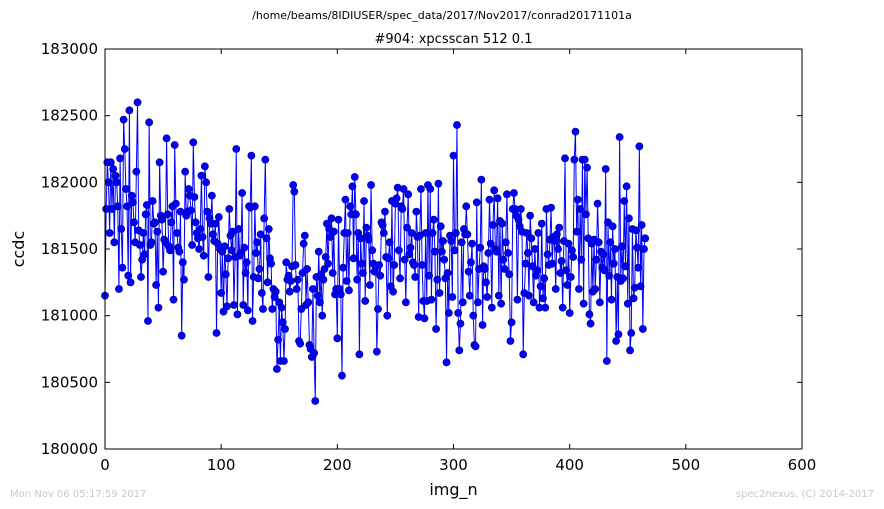 The height and width of the screenshot is (509, 884). Describe the element at coordinates (453, 490) in the screenshot. I see `x-axis-label: img_n` at that location.